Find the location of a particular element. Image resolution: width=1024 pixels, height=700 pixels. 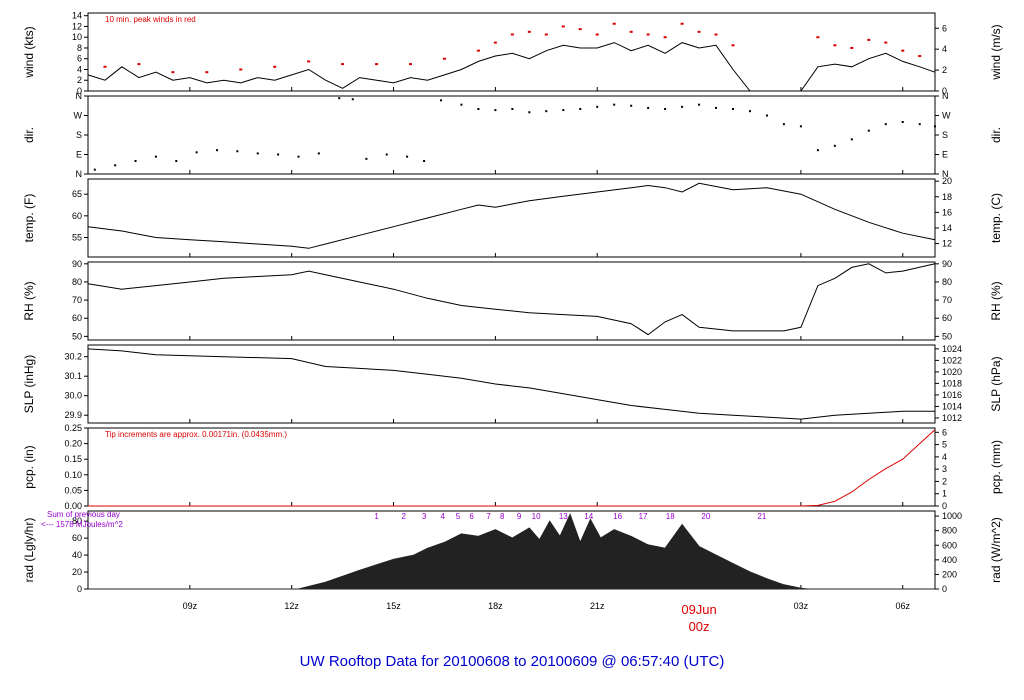

slp-right-tick-label: 1024 is located at coordinates (952, 349).